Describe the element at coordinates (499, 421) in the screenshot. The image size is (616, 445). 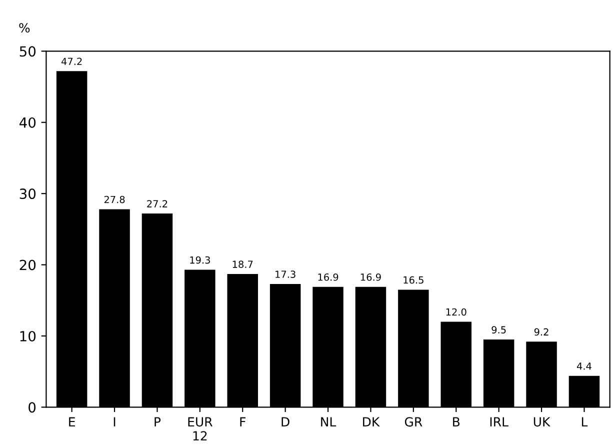
I see `x-tick-label: IRL` at that location.